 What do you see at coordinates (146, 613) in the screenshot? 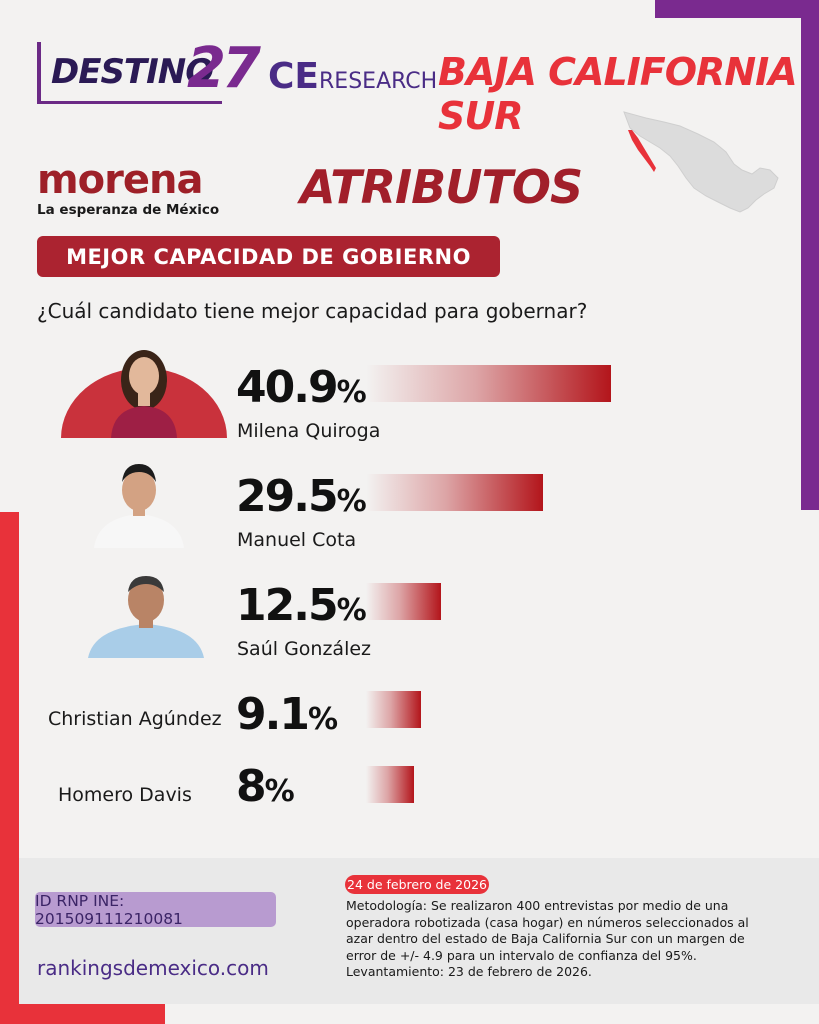
I see `candidate-photo-saul` at bounding box center [146, 613].